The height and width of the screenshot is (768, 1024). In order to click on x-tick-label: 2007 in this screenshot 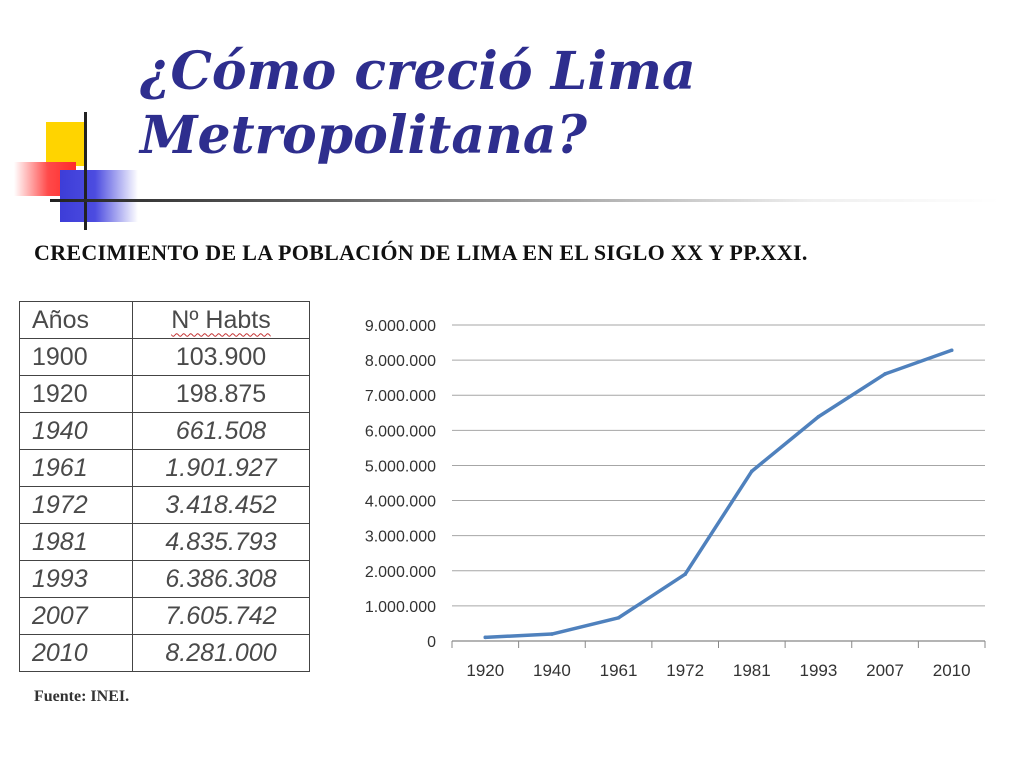, I will do `click(885, 670)`.